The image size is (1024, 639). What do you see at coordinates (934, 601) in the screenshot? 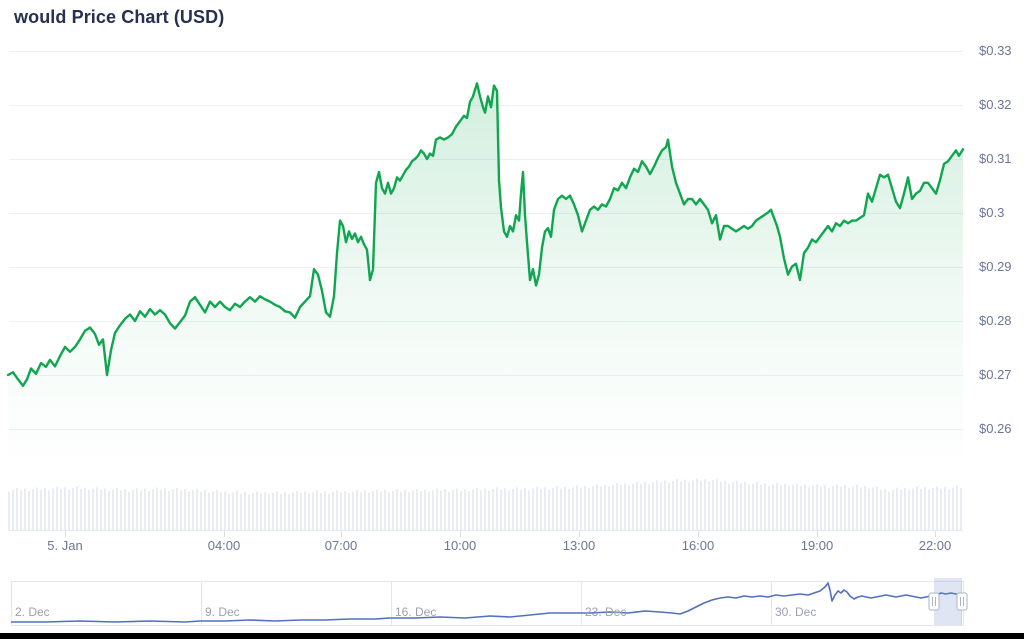
I see `navigator-handle-left` at bounding box center [934, 601].